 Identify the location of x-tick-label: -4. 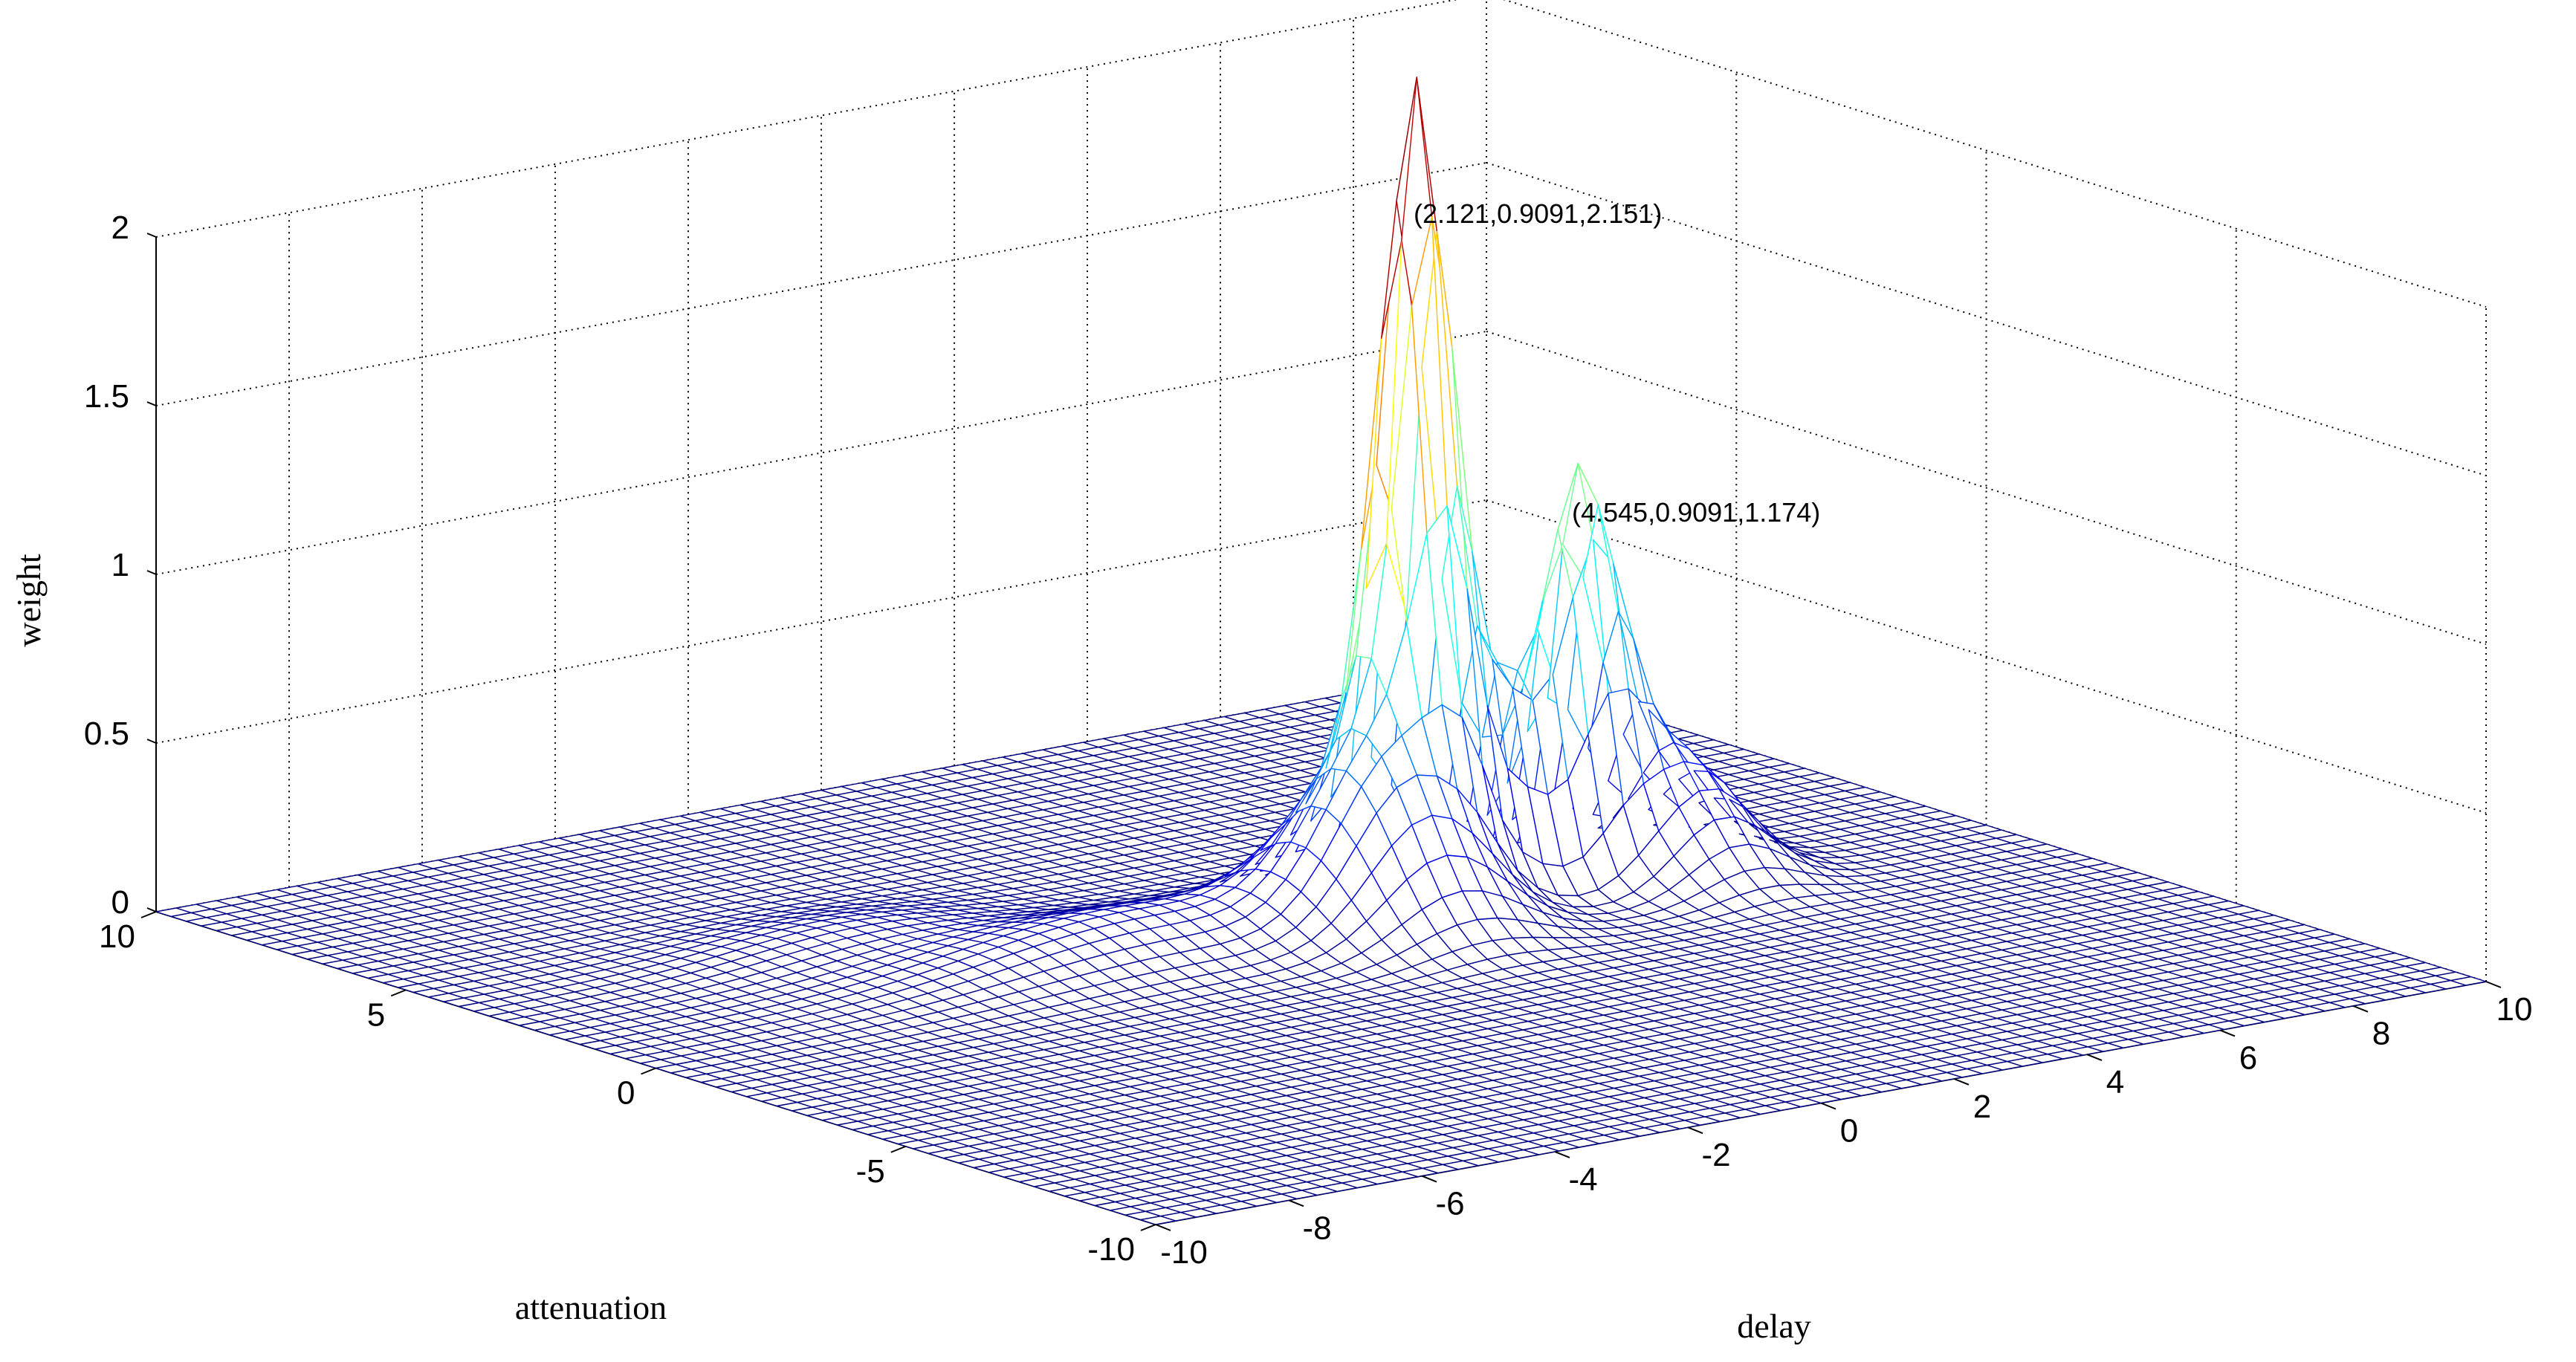
(1583, 1179).